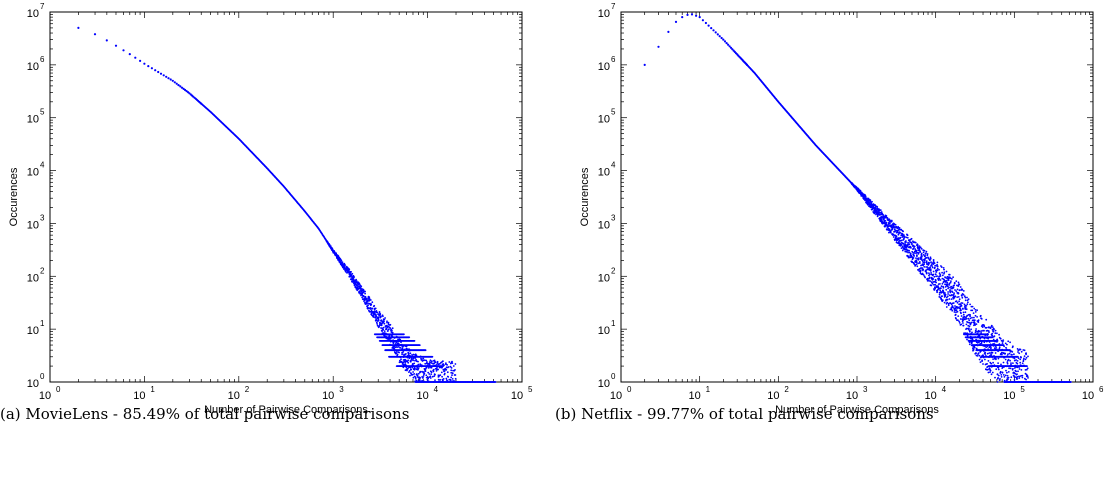 The height and width of the screenshot is (485, 1109). Describe the element at coordinates (42, 165) in the screenshot. I see `y-tick-exponent: 4` at that location.